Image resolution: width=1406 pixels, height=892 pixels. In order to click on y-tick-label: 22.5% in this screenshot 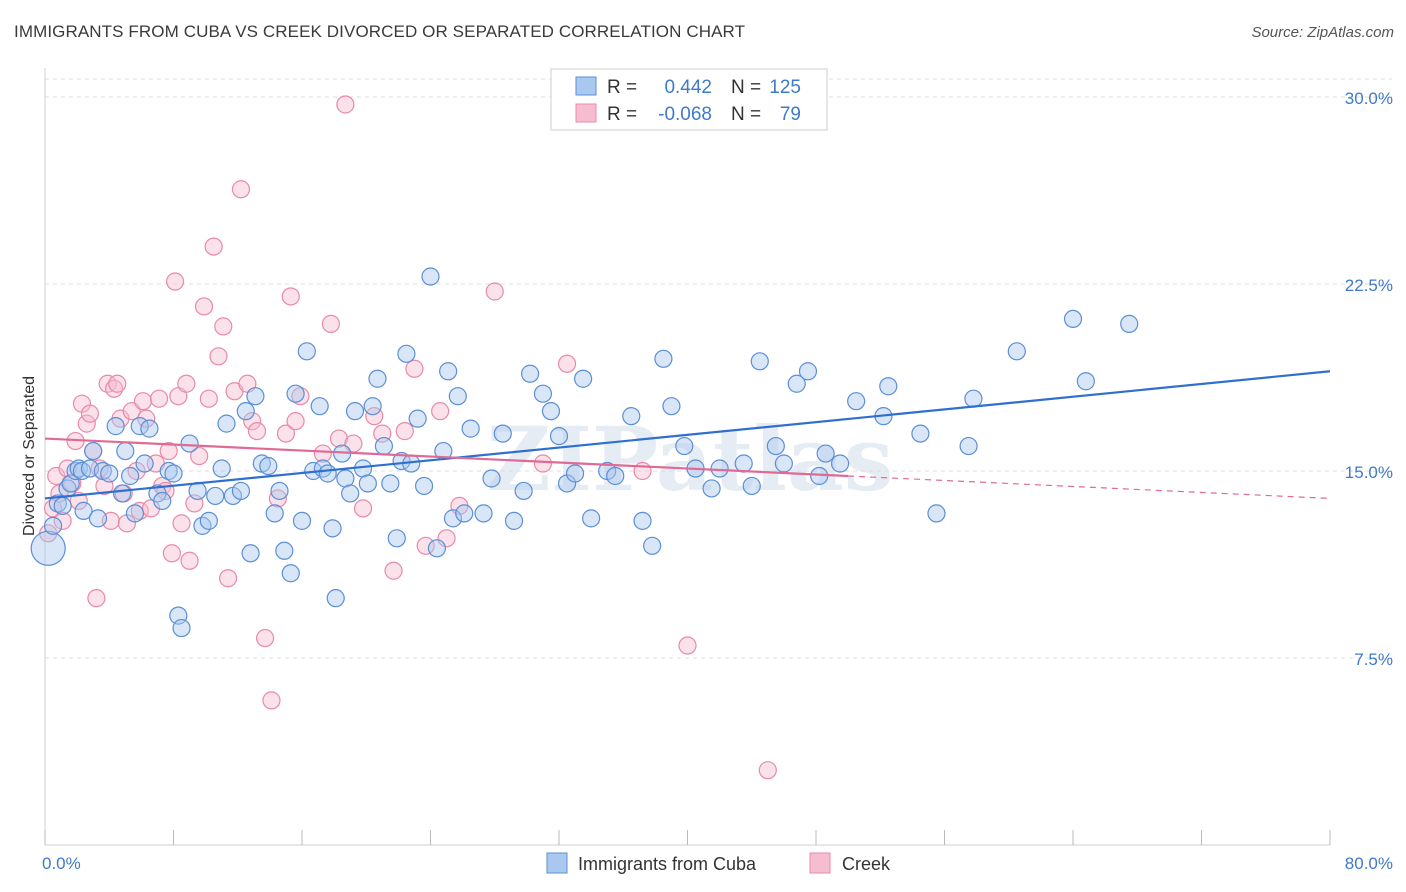, I will do `click(1369, 285)`.